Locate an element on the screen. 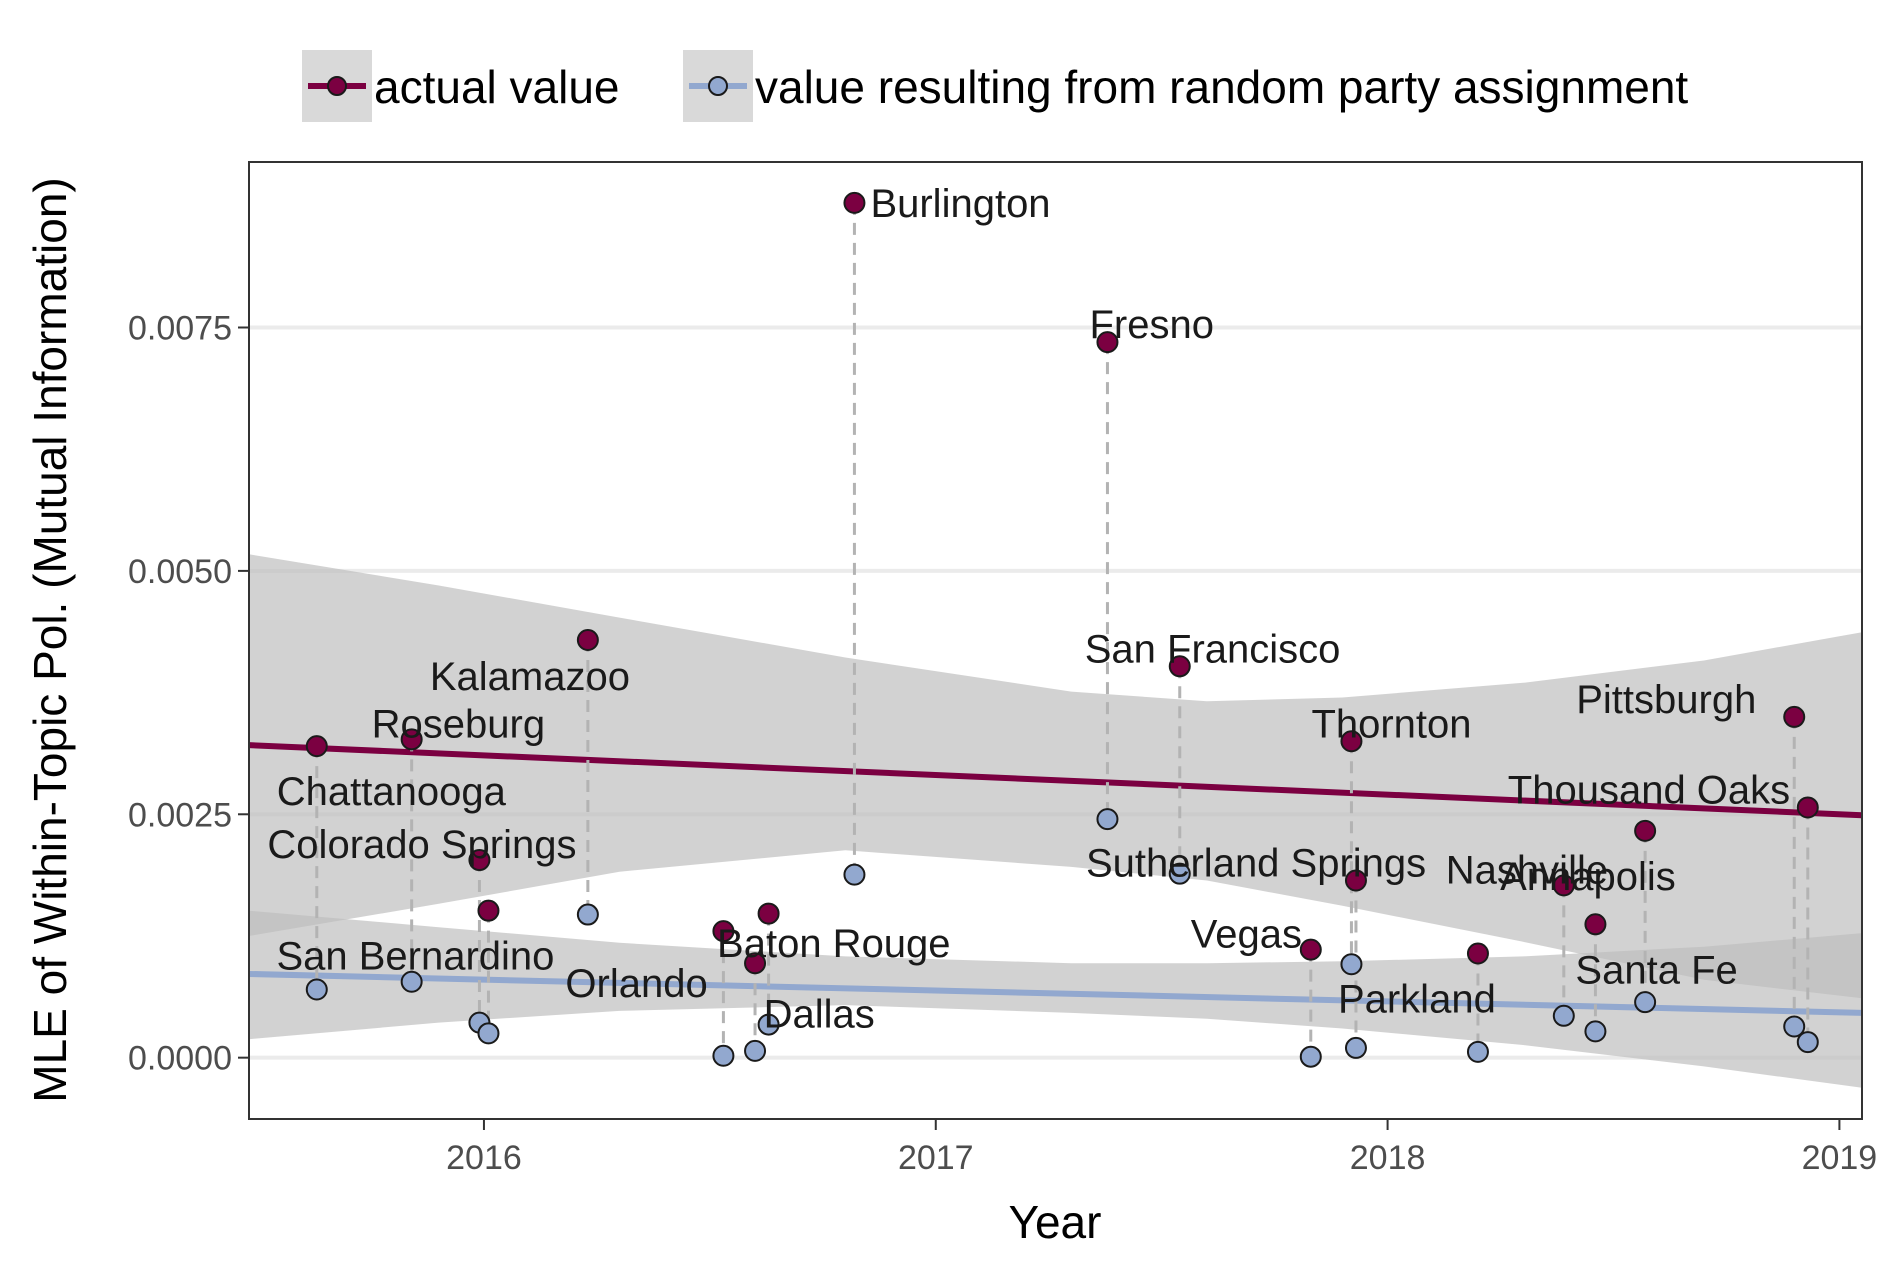 This screenshot has height=1278, width=1890. x-axis-title: Year is located at coordinates (1055, 1222).